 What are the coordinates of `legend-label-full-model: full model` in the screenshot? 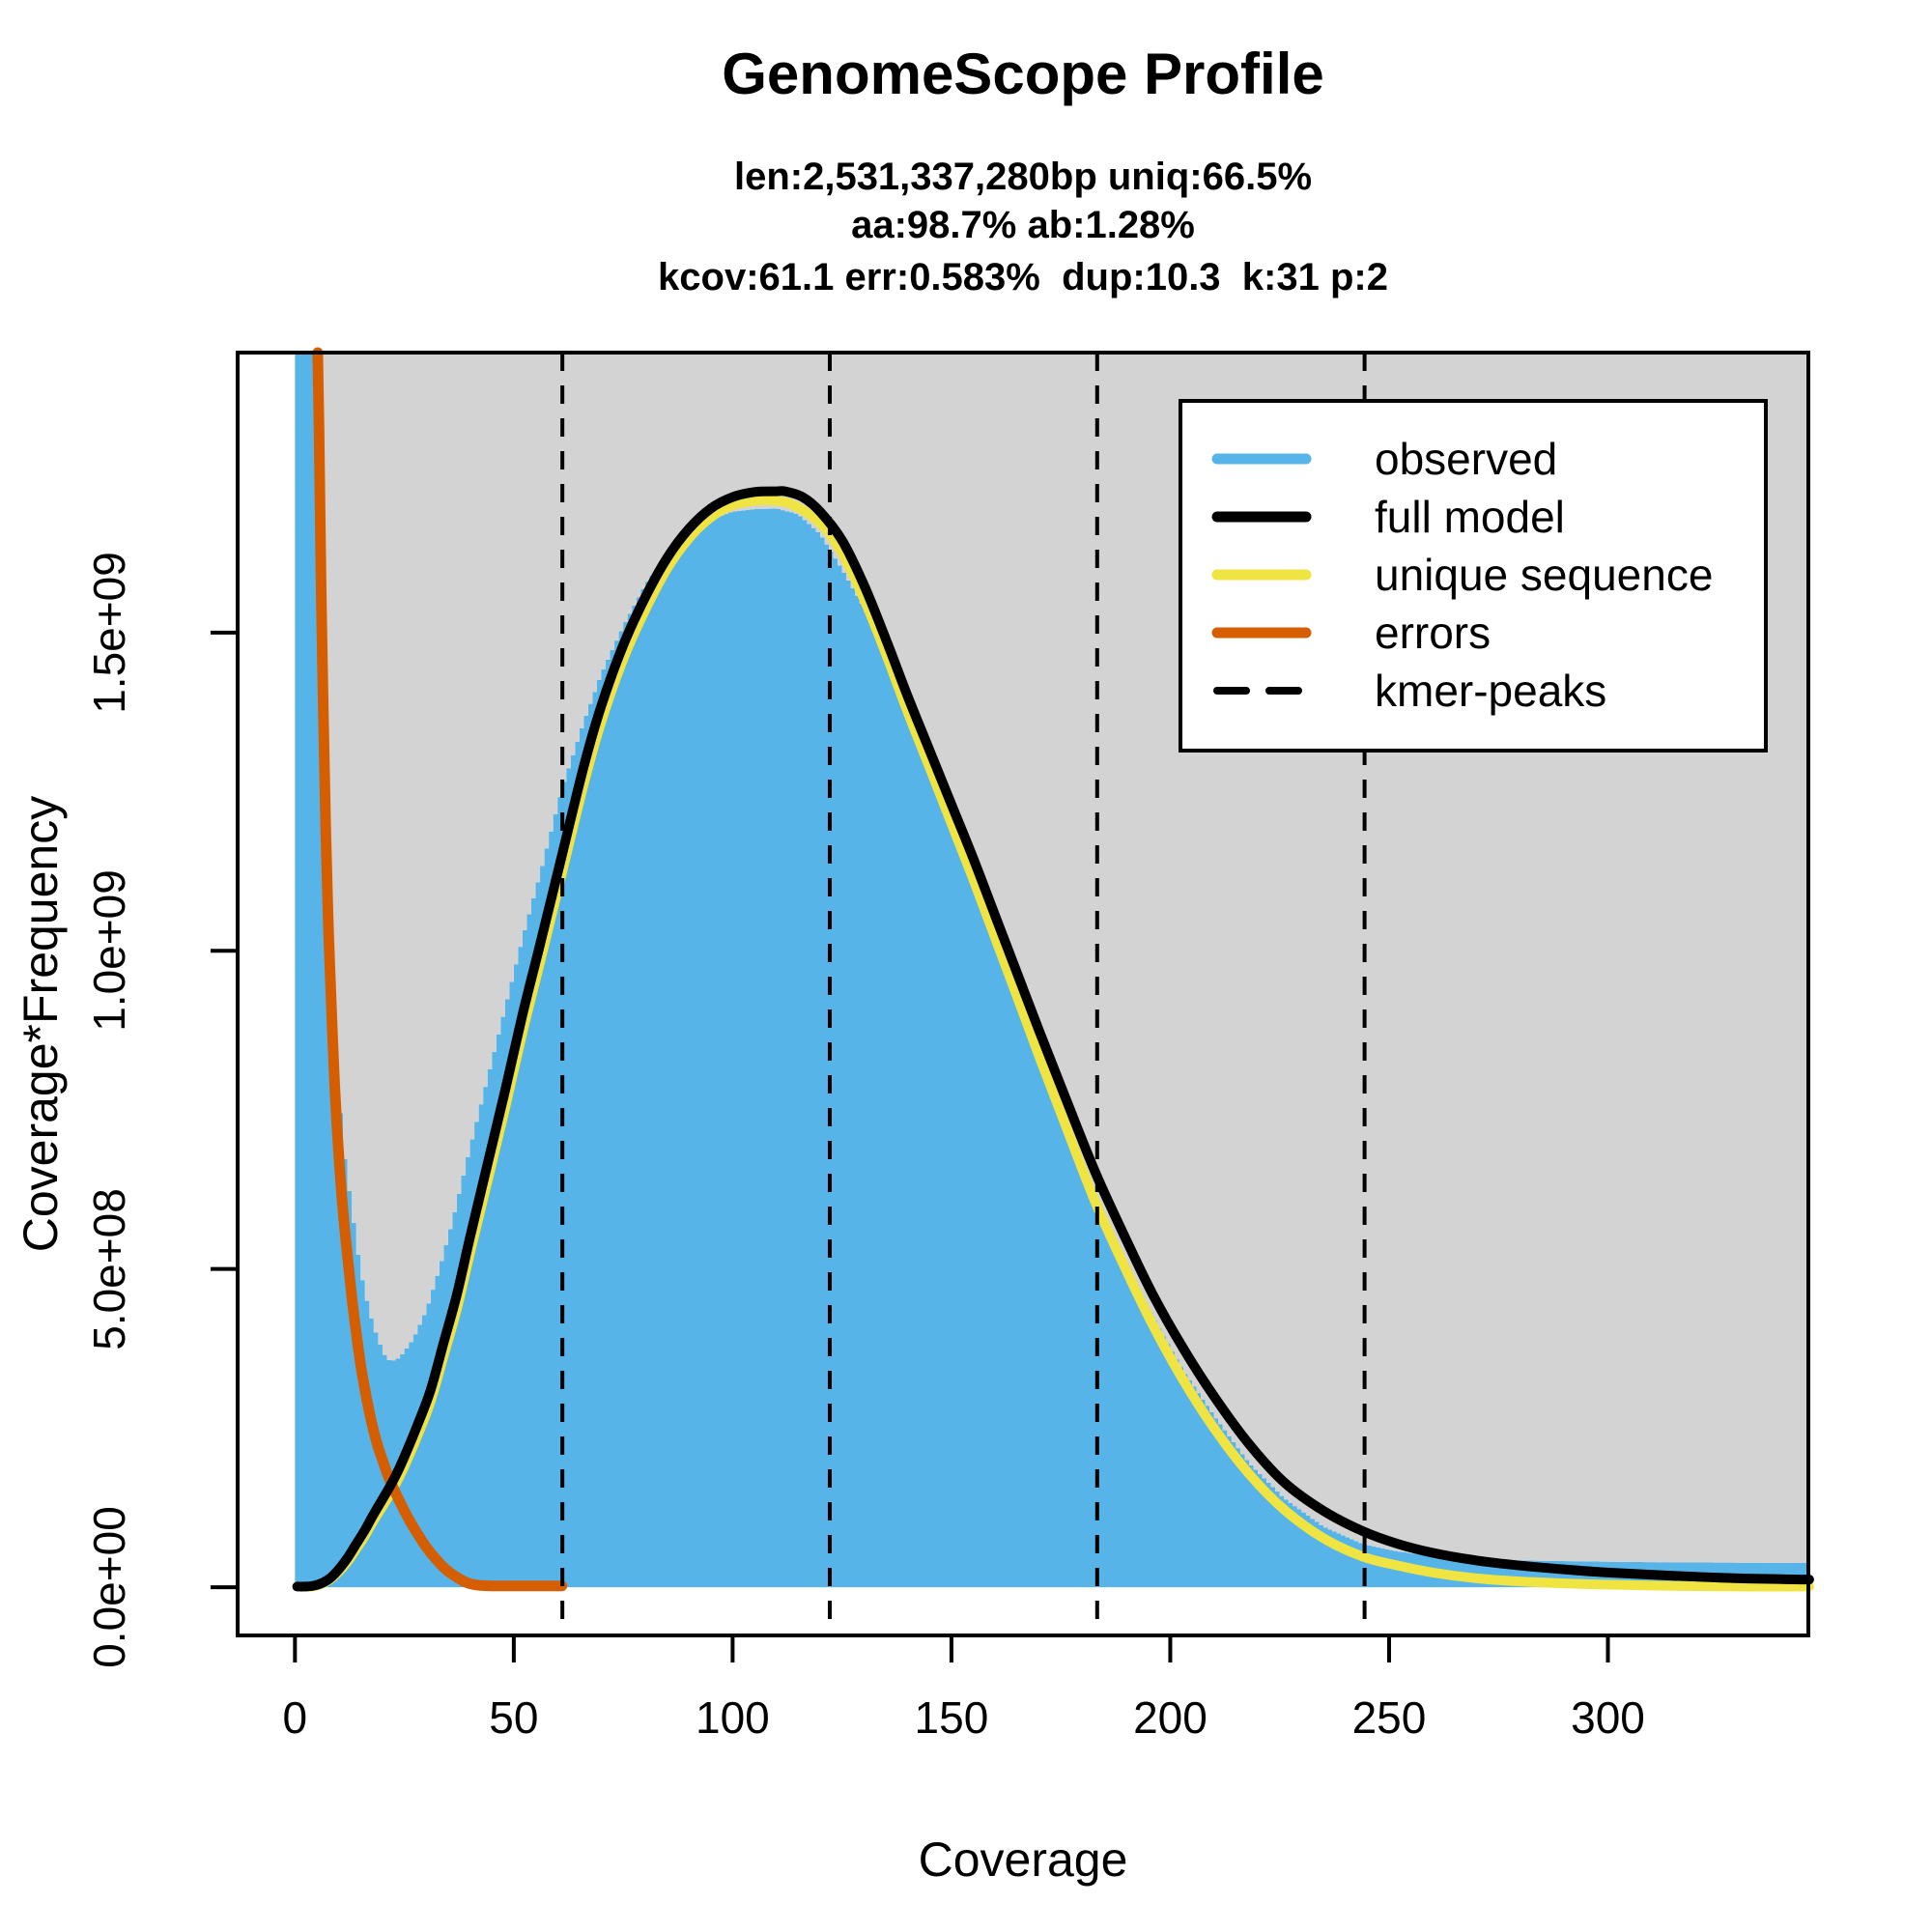 It's located at (1470, 517).